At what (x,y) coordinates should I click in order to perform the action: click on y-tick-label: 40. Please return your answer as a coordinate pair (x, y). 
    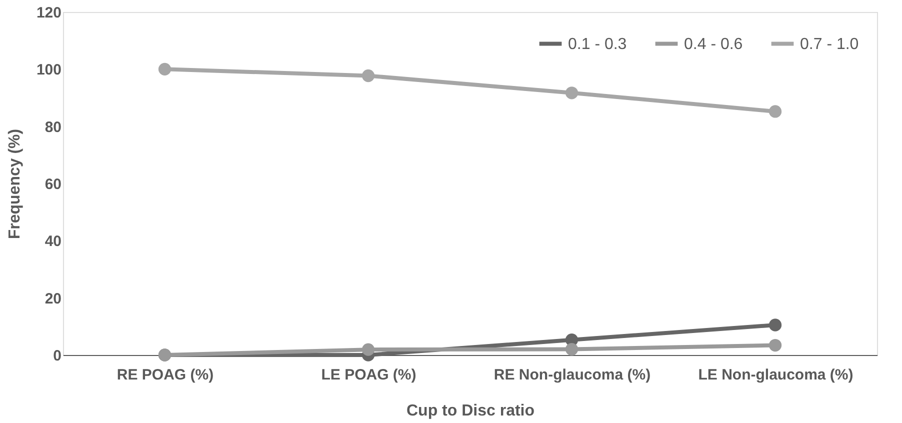
    Looking at the image, I should click on (53, 241).